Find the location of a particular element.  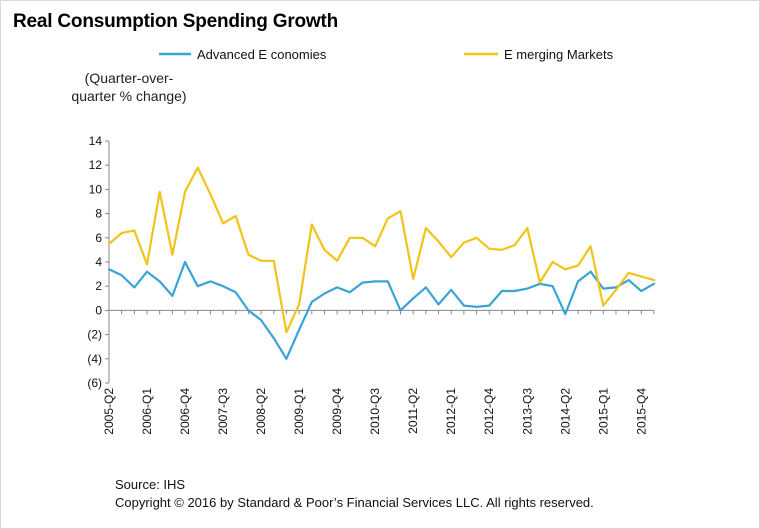

x-tick-label: 2009-Q1 is located at coordinates (299, 411).